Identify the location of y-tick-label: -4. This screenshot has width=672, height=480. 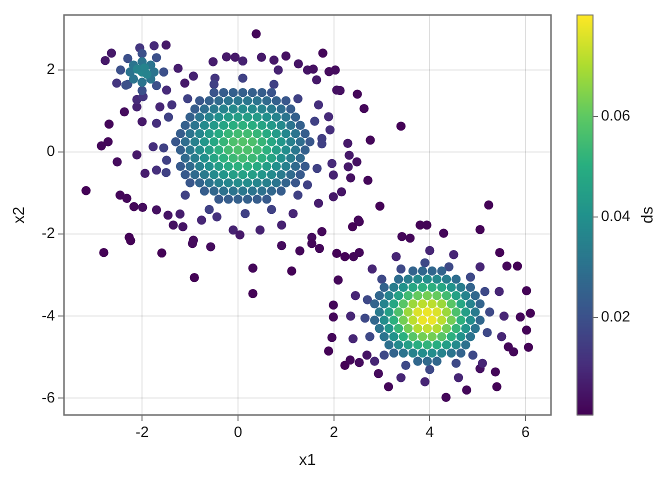
(48, 315).